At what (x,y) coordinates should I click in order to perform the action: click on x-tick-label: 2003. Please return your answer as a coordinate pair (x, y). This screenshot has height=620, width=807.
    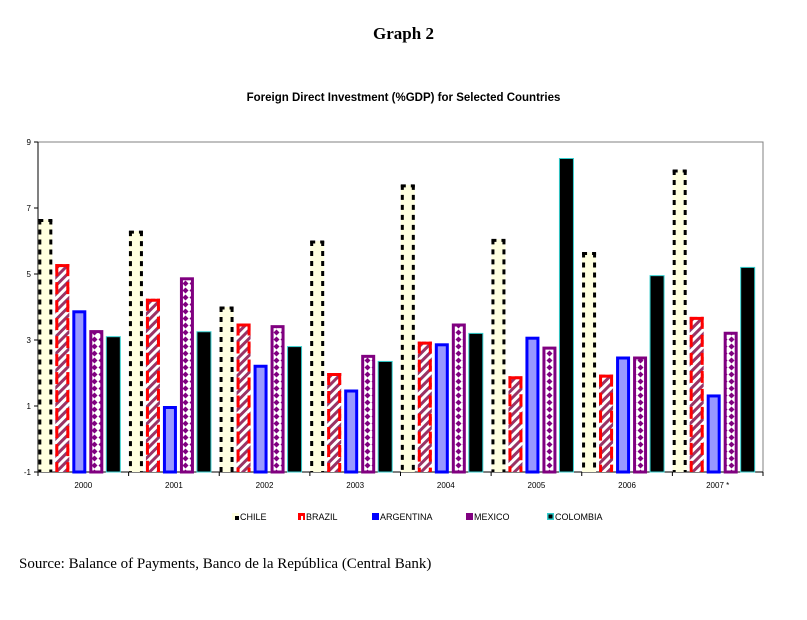
    Looking at the image, I should click on (355, 485).